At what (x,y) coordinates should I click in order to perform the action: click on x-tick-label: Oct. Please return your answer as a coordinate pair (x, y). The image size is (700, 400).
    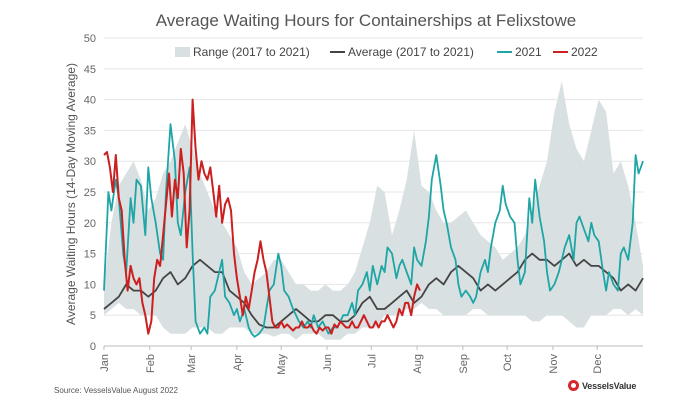
    Looking at the image, I should click on (508, 362).